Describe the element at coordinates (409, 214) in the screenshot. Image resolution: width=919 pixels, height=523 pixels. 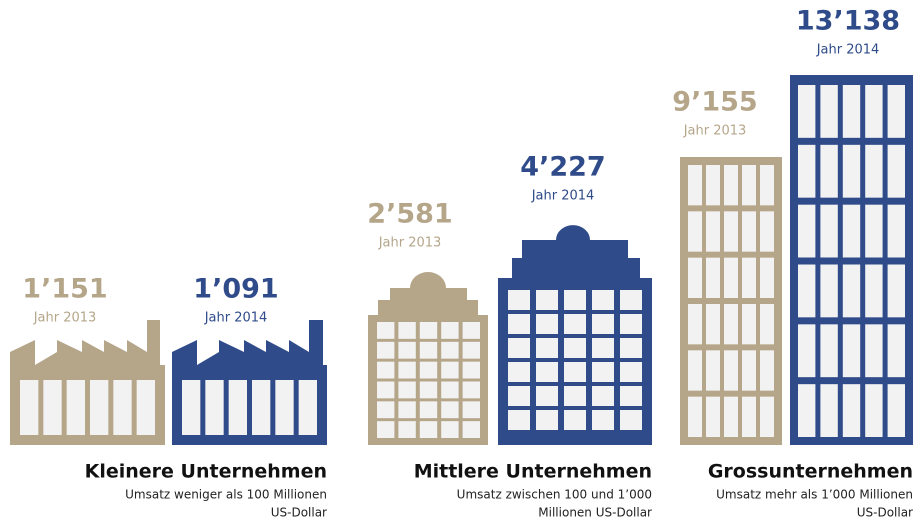
I see `value-label: 2’581` at that location.